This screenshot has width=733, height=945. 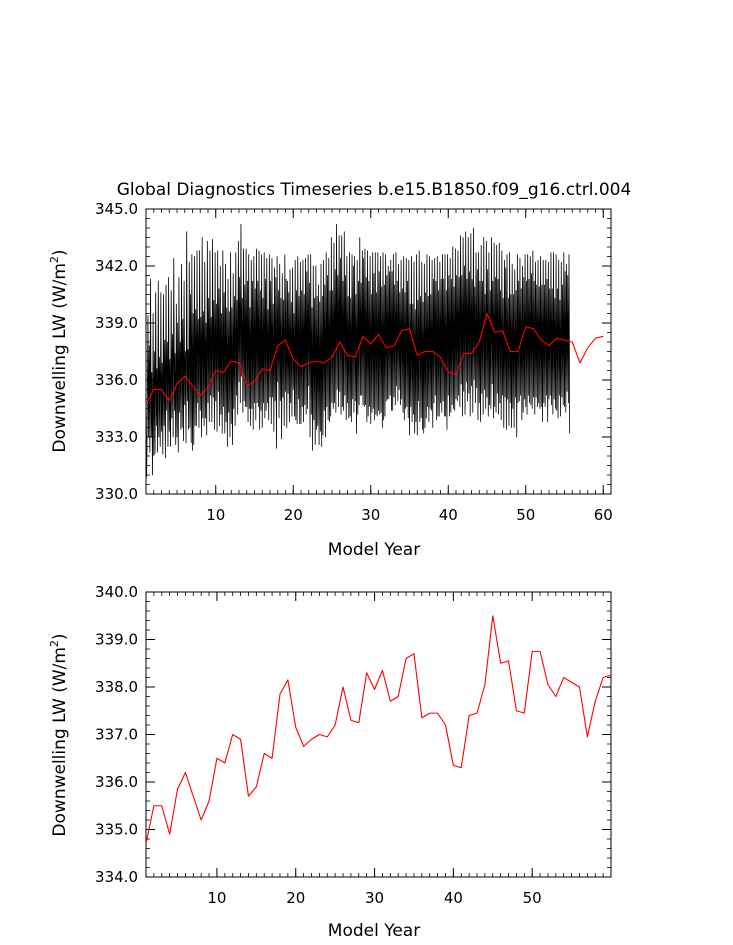 I want to click on bottom-x-axis-label: Model Year, so click(x=374, y=931).